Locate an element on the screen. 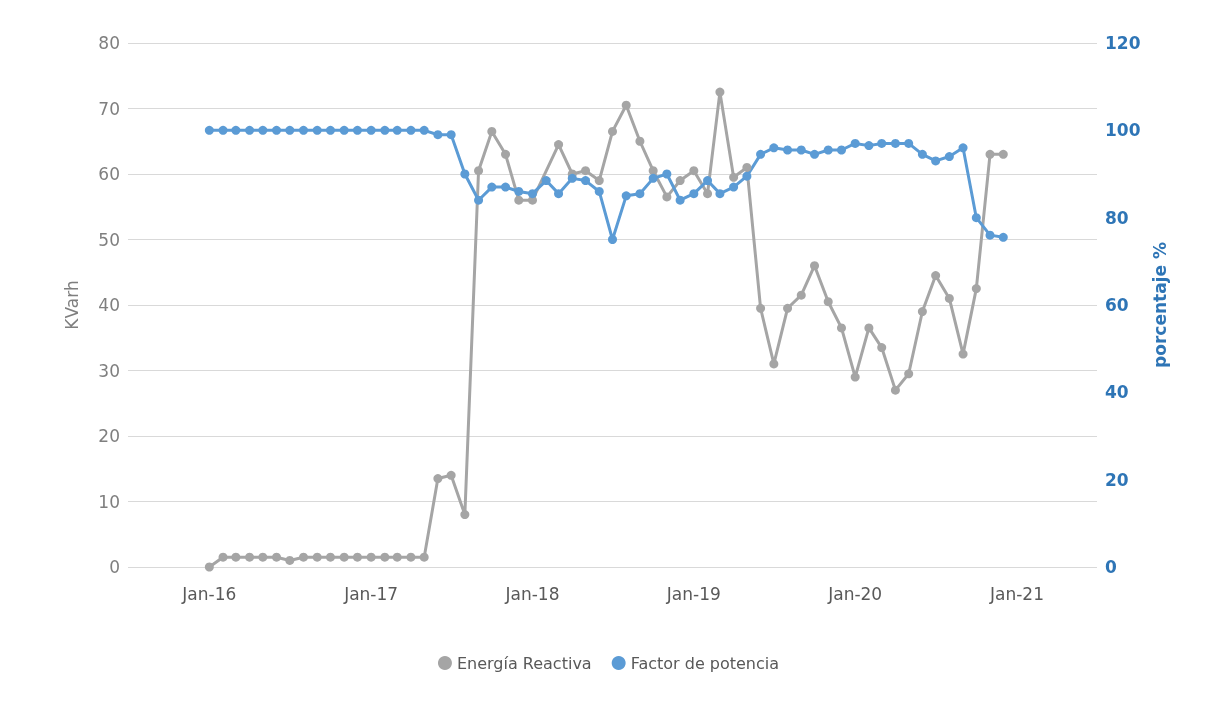 This screenshot has height=702, width=1217. y2-tick-label: 100 is located at coordinates (1123, 130).